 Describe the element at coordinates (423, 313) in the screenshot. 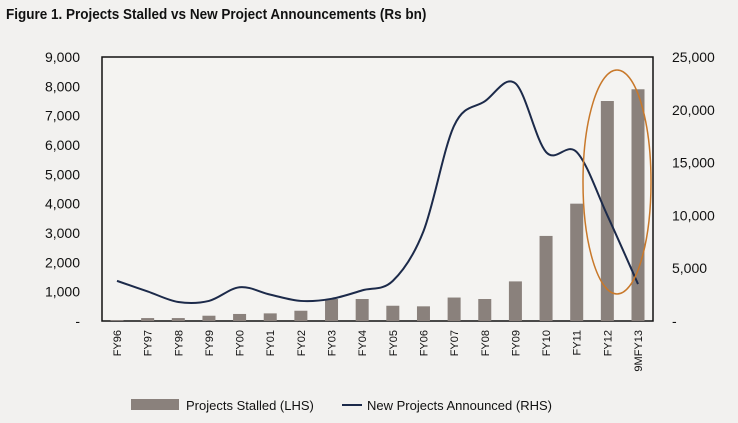

I see `bar-FY06` at that location.